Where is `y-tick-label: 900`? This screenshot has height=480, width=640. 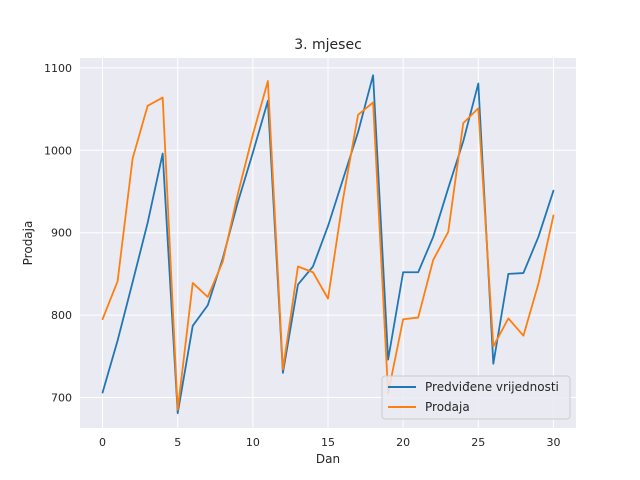
y-tick-label: 900 is located at coordinates (61, 233).